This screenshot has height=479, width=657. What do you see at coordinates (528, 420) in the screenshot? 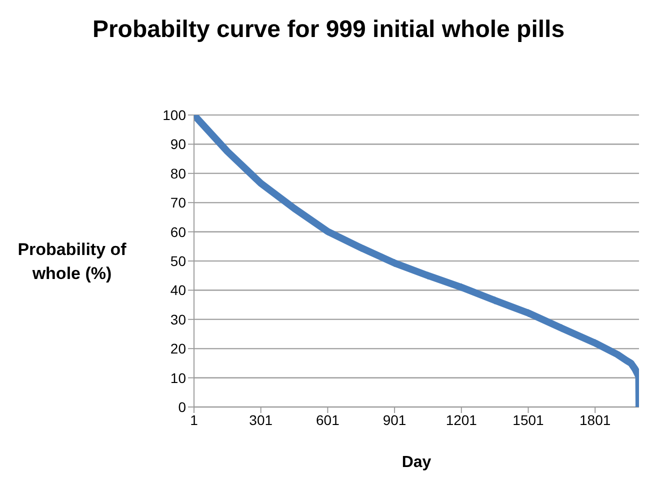
I see `x-tick-label: 1501` at bounding box center [528, 420].